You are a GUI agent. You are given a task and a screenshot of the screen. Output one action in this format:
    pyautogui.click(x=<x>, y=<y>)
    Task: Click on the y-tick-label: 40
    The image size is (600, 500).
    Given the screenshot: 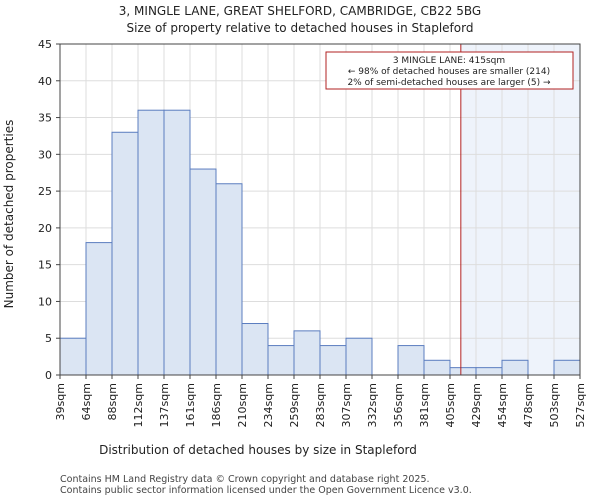 What is the action you would take?
    pyautogui.click(x=45, y=81)
    